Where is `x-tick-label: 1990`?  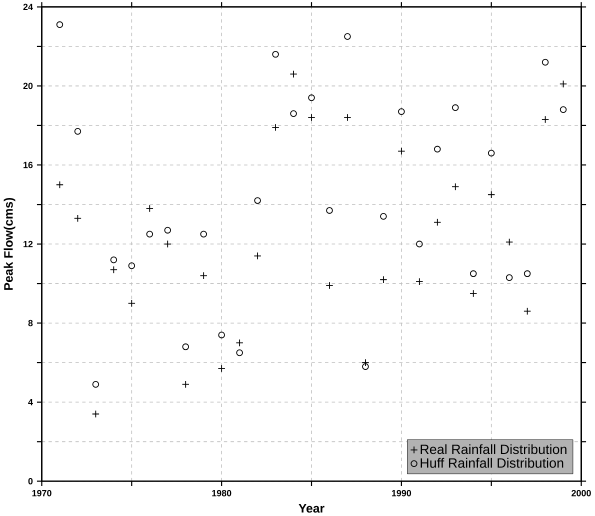
x-tick-label: 1990 is located at coordinates (402, 493).